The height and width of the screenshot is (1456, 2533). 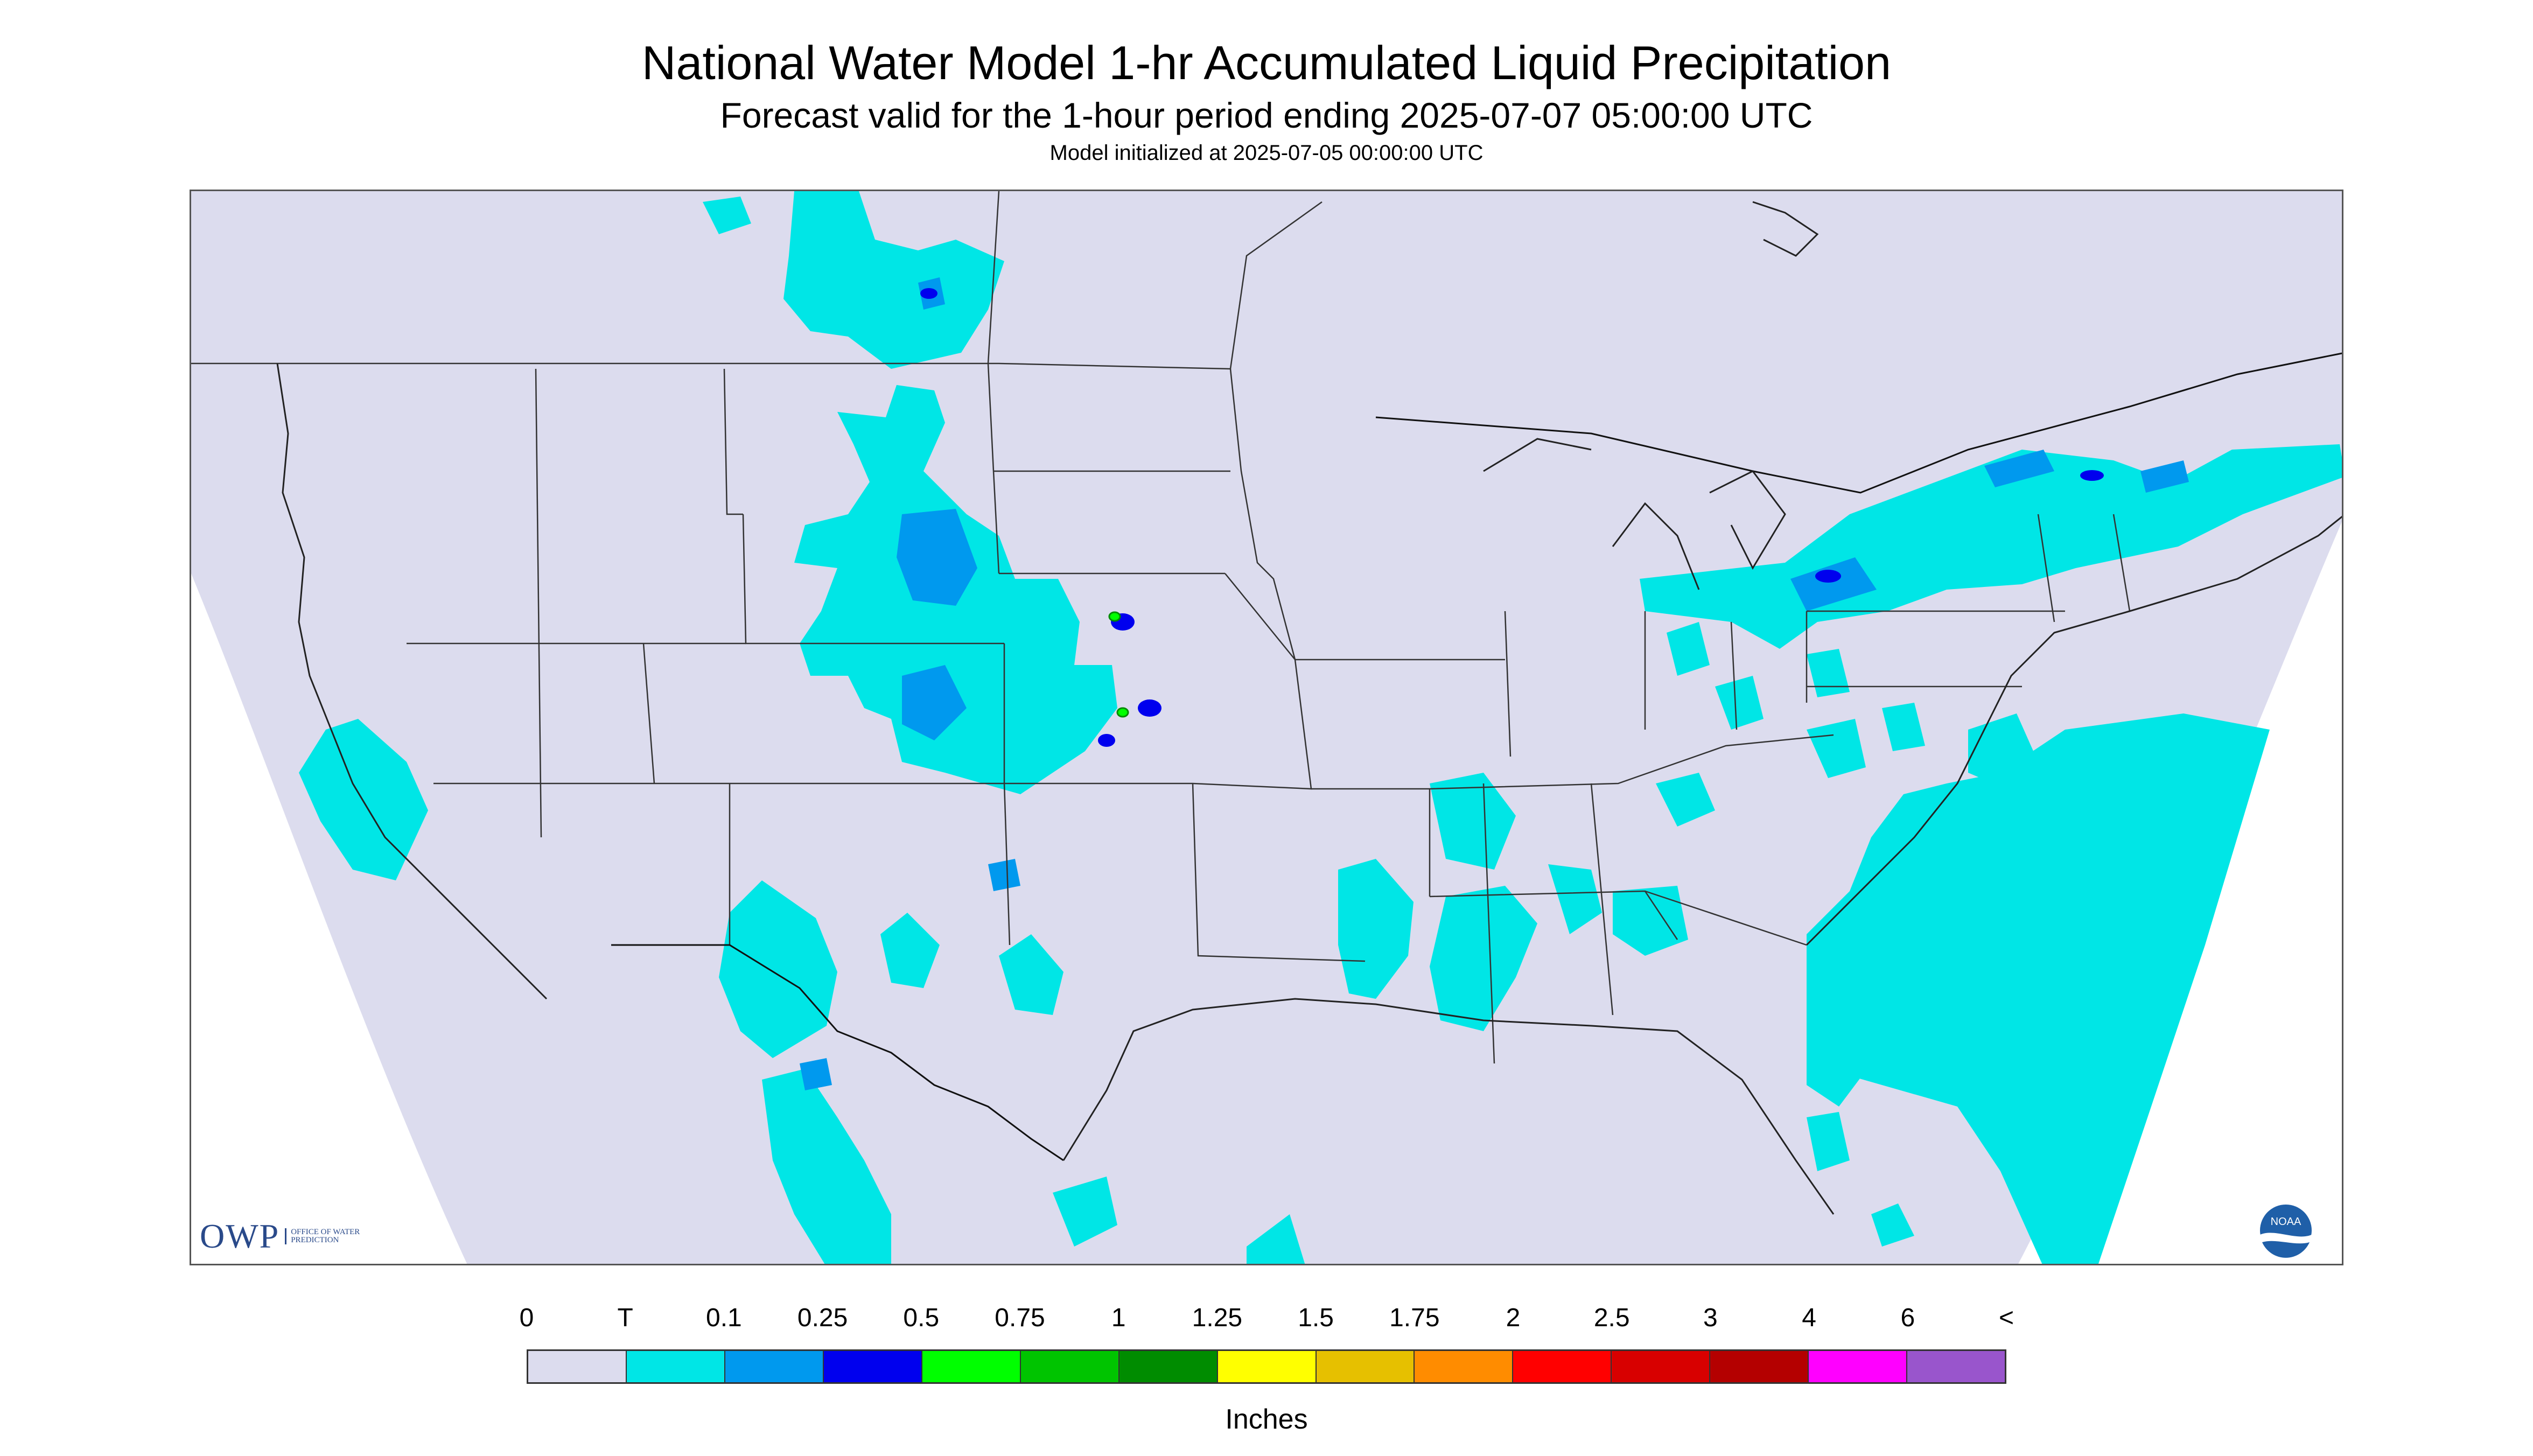 I want to click on legend-tick-label: 0, so click(x=526, y=1318).